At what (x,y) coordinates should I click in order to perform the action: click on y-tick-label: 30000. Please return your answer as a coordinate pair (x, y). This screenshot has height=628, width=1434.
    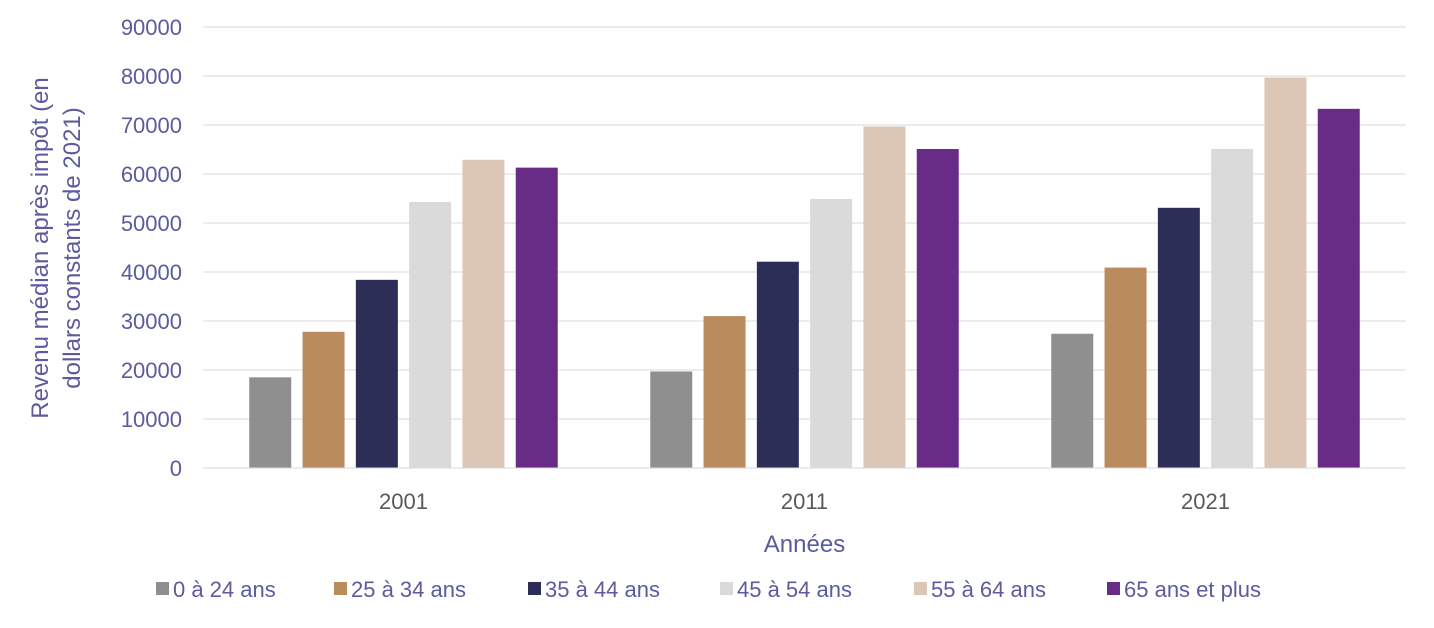
    Looking at the image, I should click on (151, 321).